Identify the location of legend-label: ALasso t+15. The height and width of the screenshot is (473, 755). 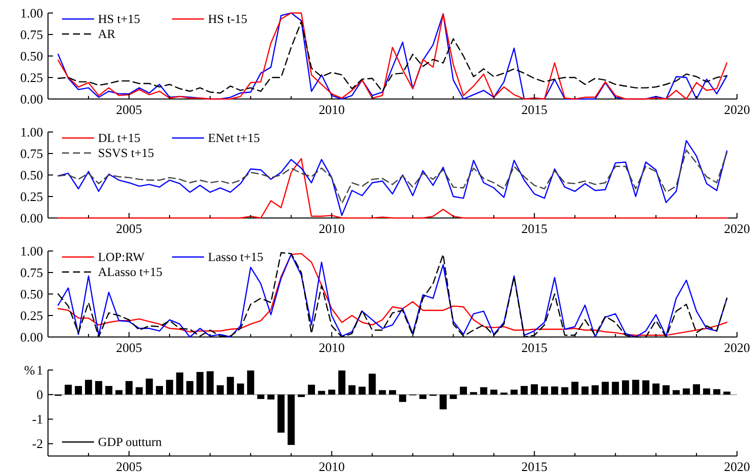
(130, 272).